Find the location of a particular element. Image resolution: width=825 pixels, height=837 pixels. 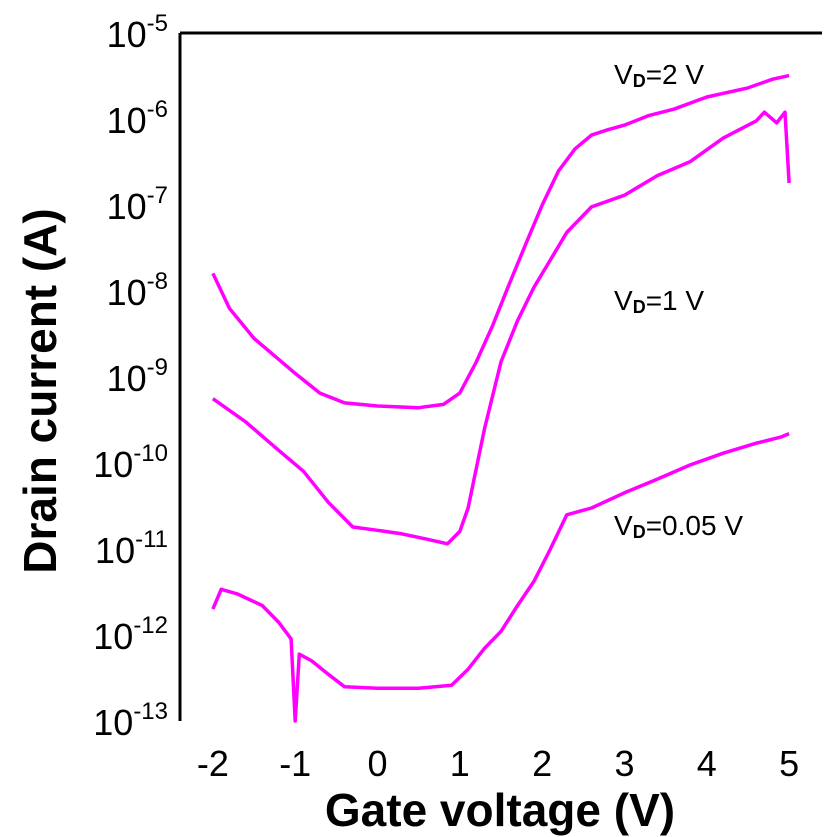

x-tick-label: -1 is located at coordinates (295, 763).